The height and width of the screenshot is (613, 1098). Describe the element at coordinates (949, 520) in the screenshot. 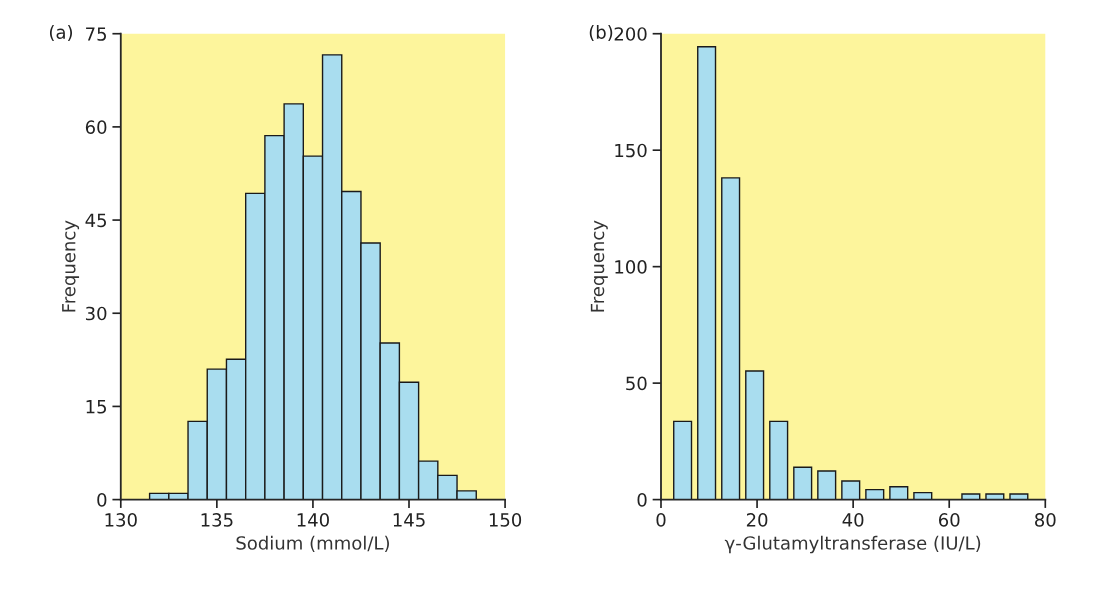

I see `x-tick-label: 60` at that location.